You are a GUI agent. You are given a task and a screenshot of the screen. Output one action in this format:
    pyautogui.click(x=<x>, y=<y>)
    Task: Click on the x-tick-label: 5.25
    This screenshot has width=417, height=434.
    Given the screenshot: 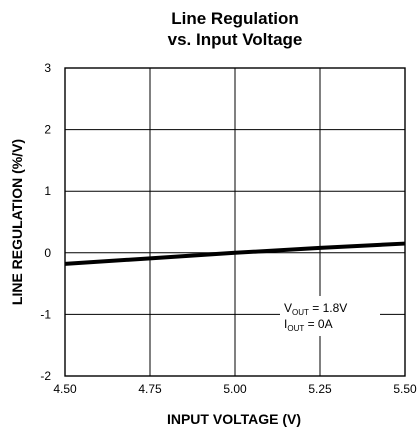 What is the action you would take?
    pyautogui.click(x=320, y=389)
    